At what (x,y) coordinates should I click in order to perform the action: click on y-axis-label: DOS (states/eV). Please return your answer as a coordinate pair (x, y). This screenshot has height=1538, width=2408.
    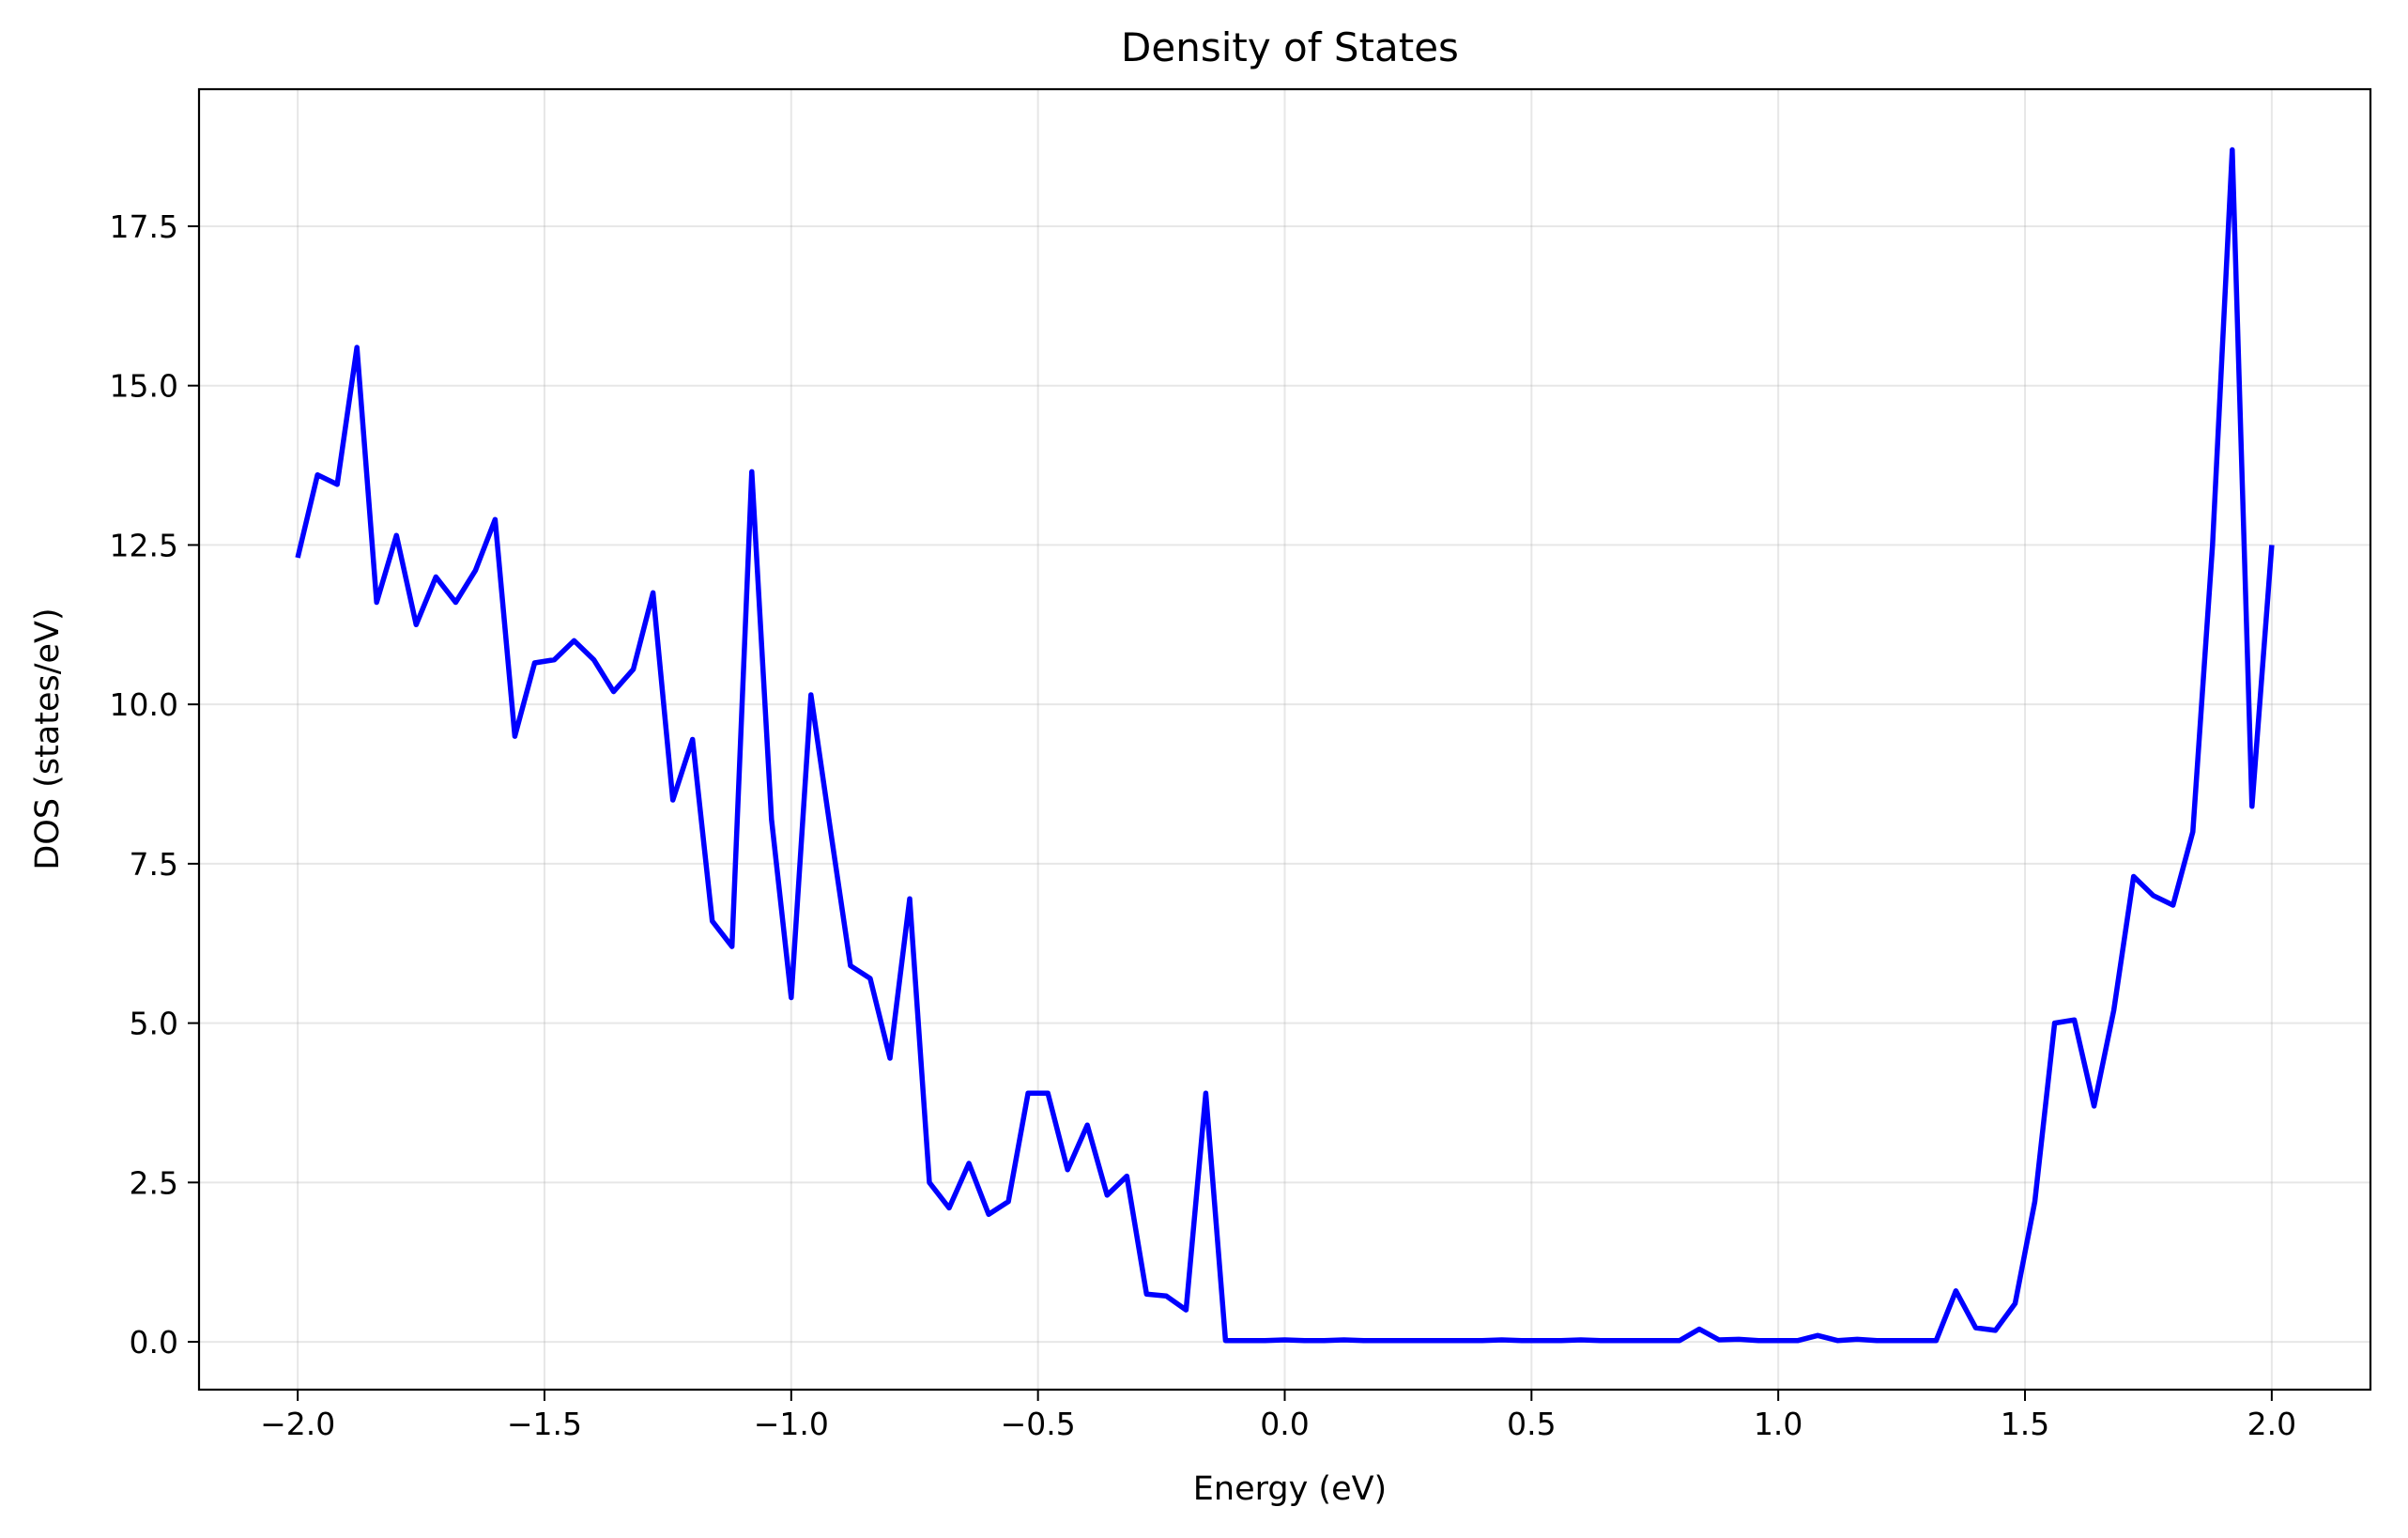
    Looking at the image, I should click on (48, 738).